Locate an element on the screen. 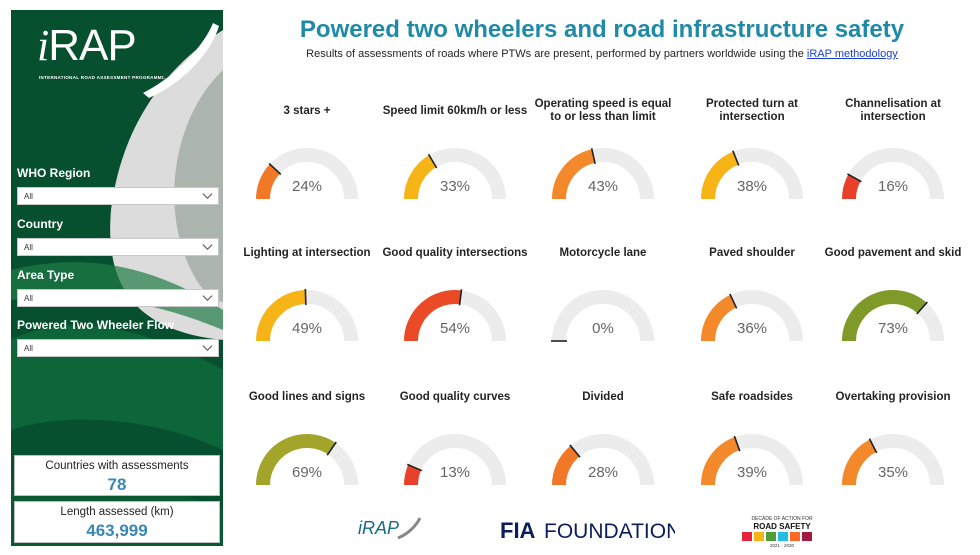 This screenshot has height=555, width=980. gauge-label: Good pavement and skid is located at coordinates (893, 252).